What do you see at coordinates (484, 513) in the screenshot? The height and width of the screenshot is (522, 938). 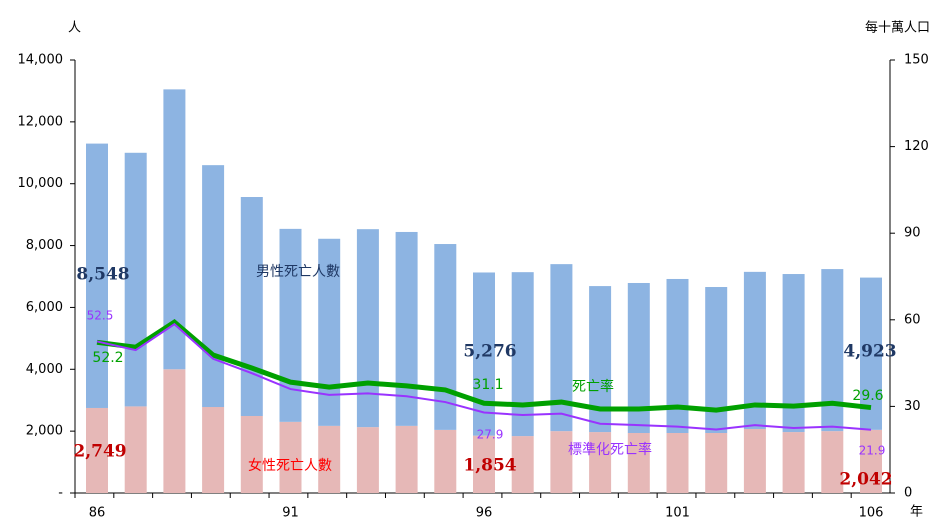 I see `x-tick-label: 96` at bounding box center [484, 513].